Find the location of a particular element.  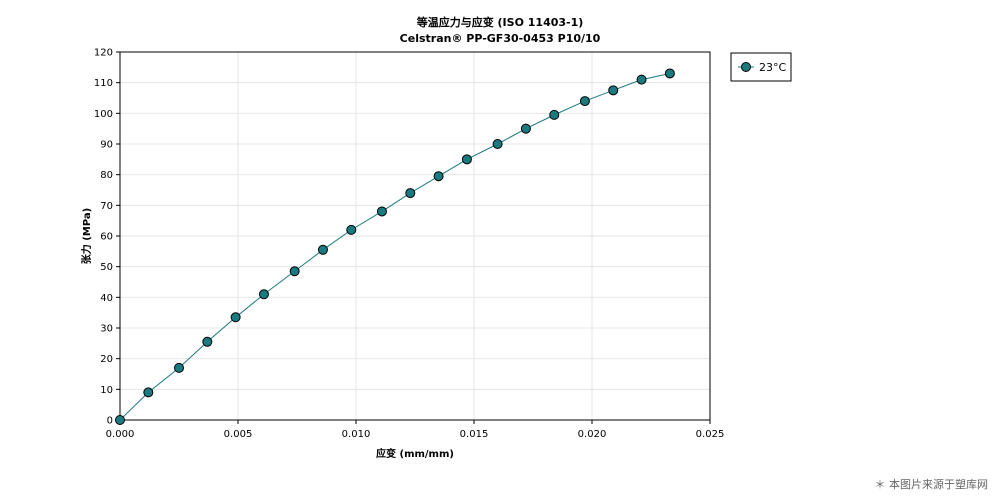

legend: 23°C is located at coordinates (761, 67).